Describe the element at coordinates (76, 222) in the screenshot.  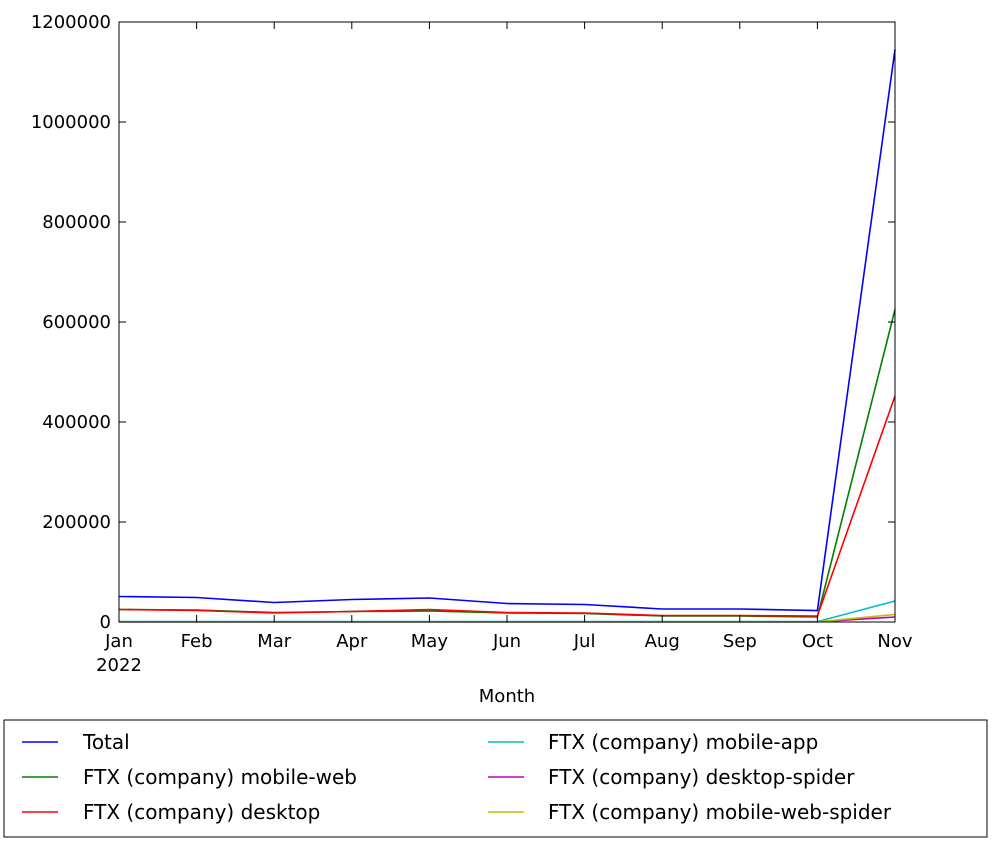
I see `y-tick-label: 800000` at that location.